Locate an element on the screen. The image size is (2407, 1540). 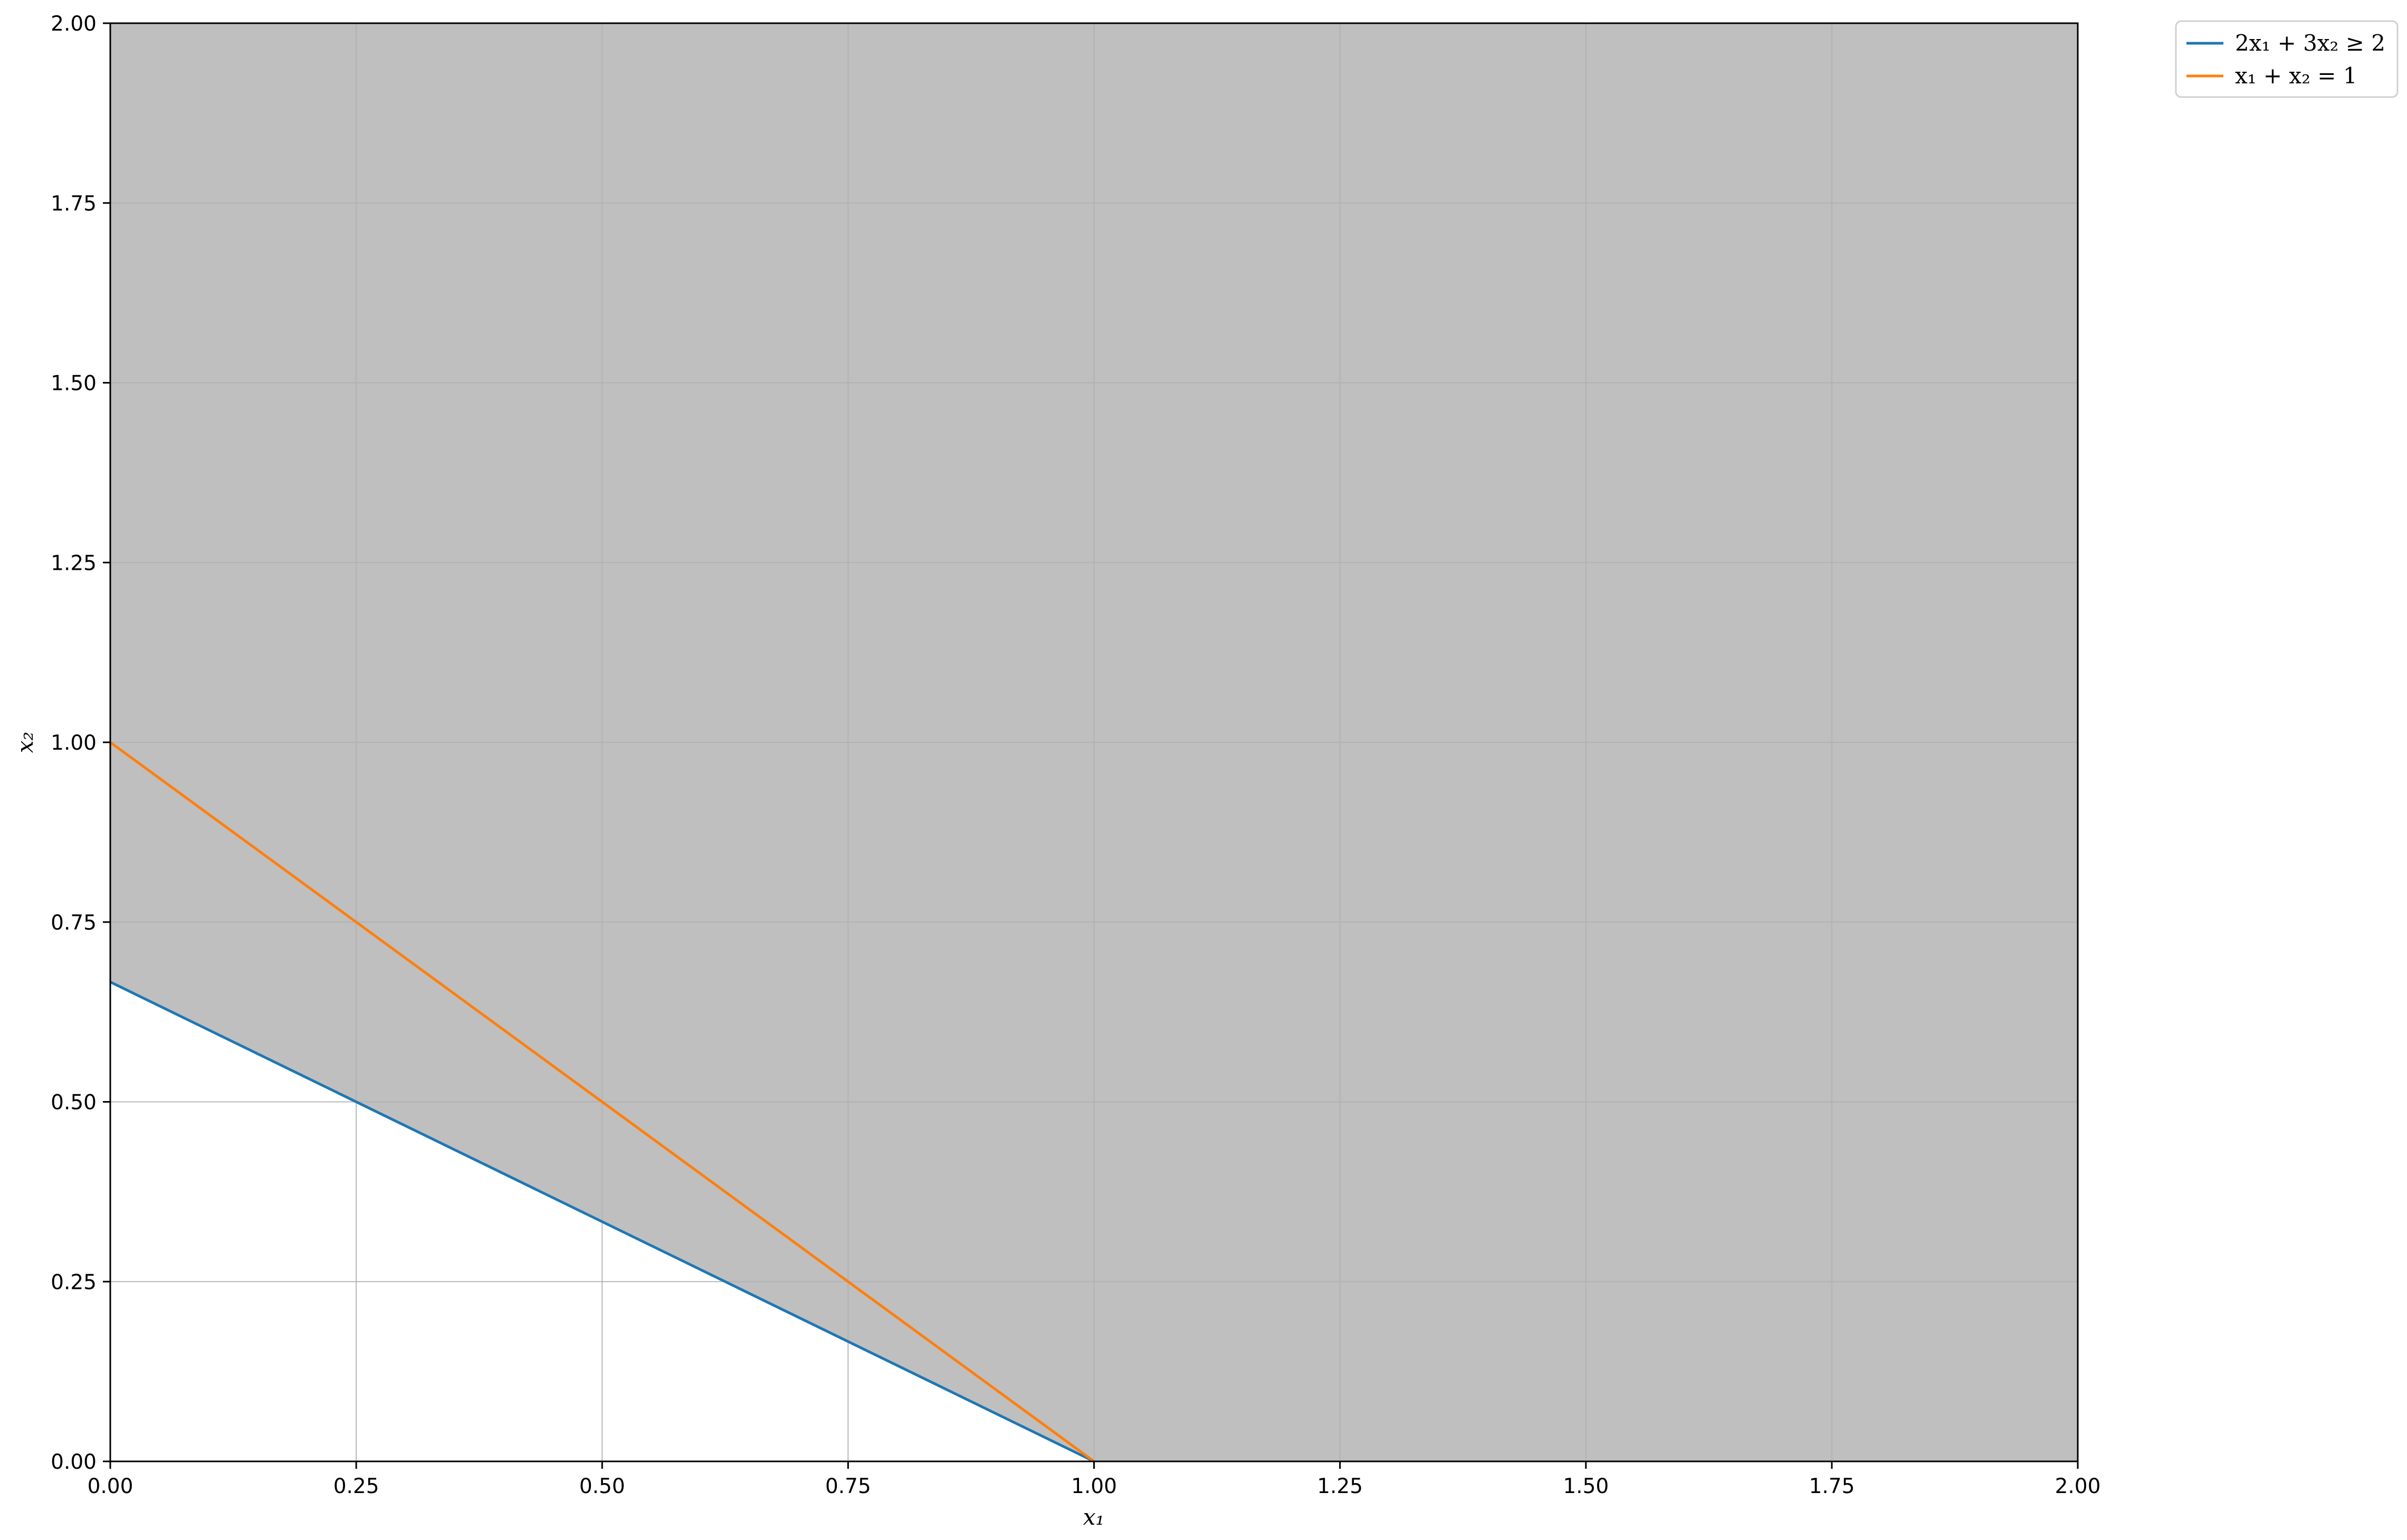
legend: 2x₁ + 3x₂ ≥ 2 x₁ + x₂ = 1 is located at coordinates (2287, 59).